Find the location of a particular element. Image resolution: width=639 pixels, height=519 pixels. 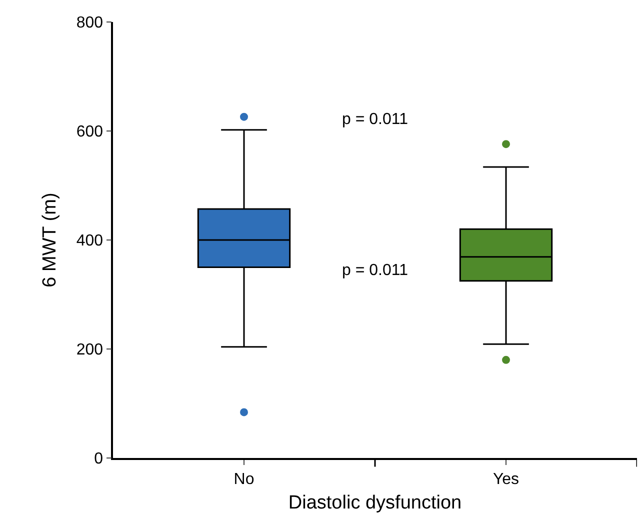

y-axis-title: 6 MWT (m) is located at coordinates (50, 240).